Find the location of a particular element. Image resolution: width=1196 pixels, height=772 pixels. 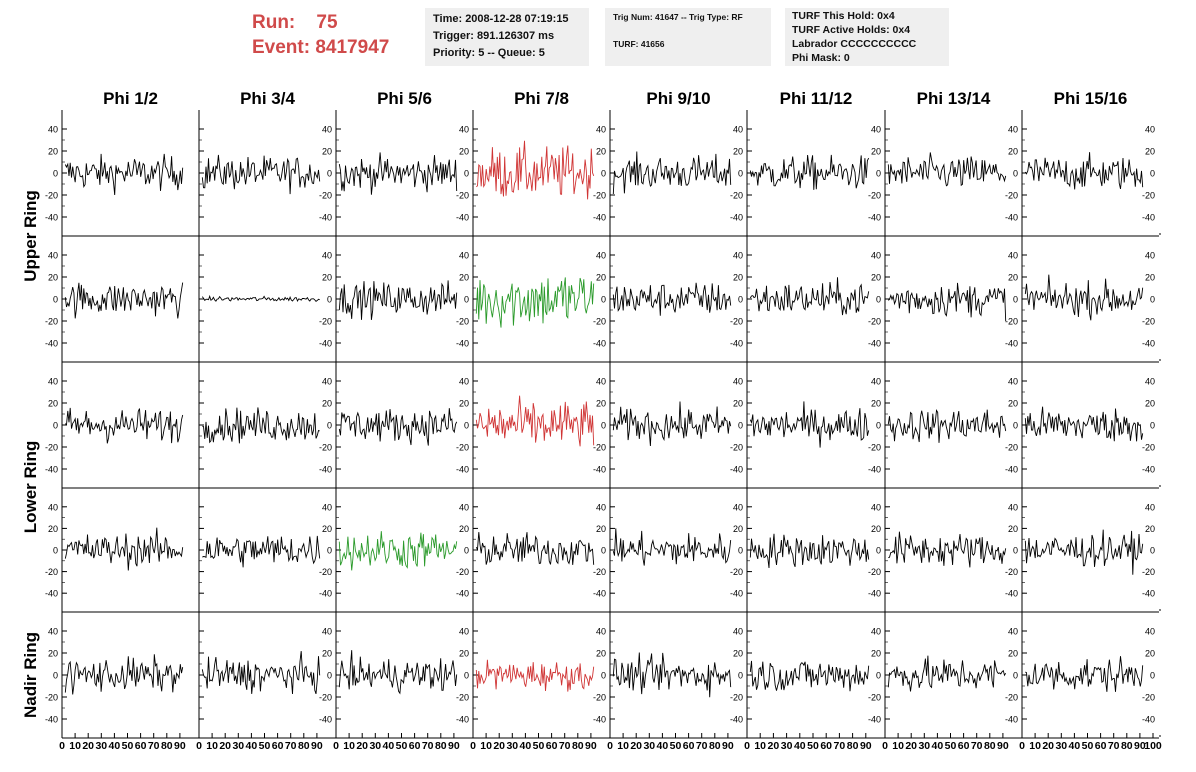

event-label: Event: is located at coordinates (281, 47).